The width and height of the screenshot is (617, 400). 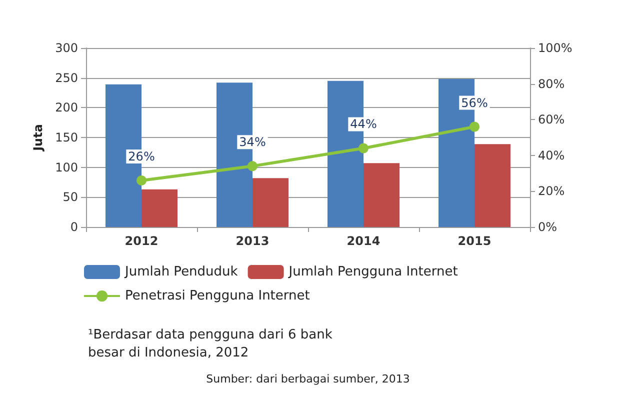 What do you see at coordinates (308, 379) in the screenshot?
I see `text: Sumber: dari berbagai sumber, 2013` at bounding box center [308, 379].